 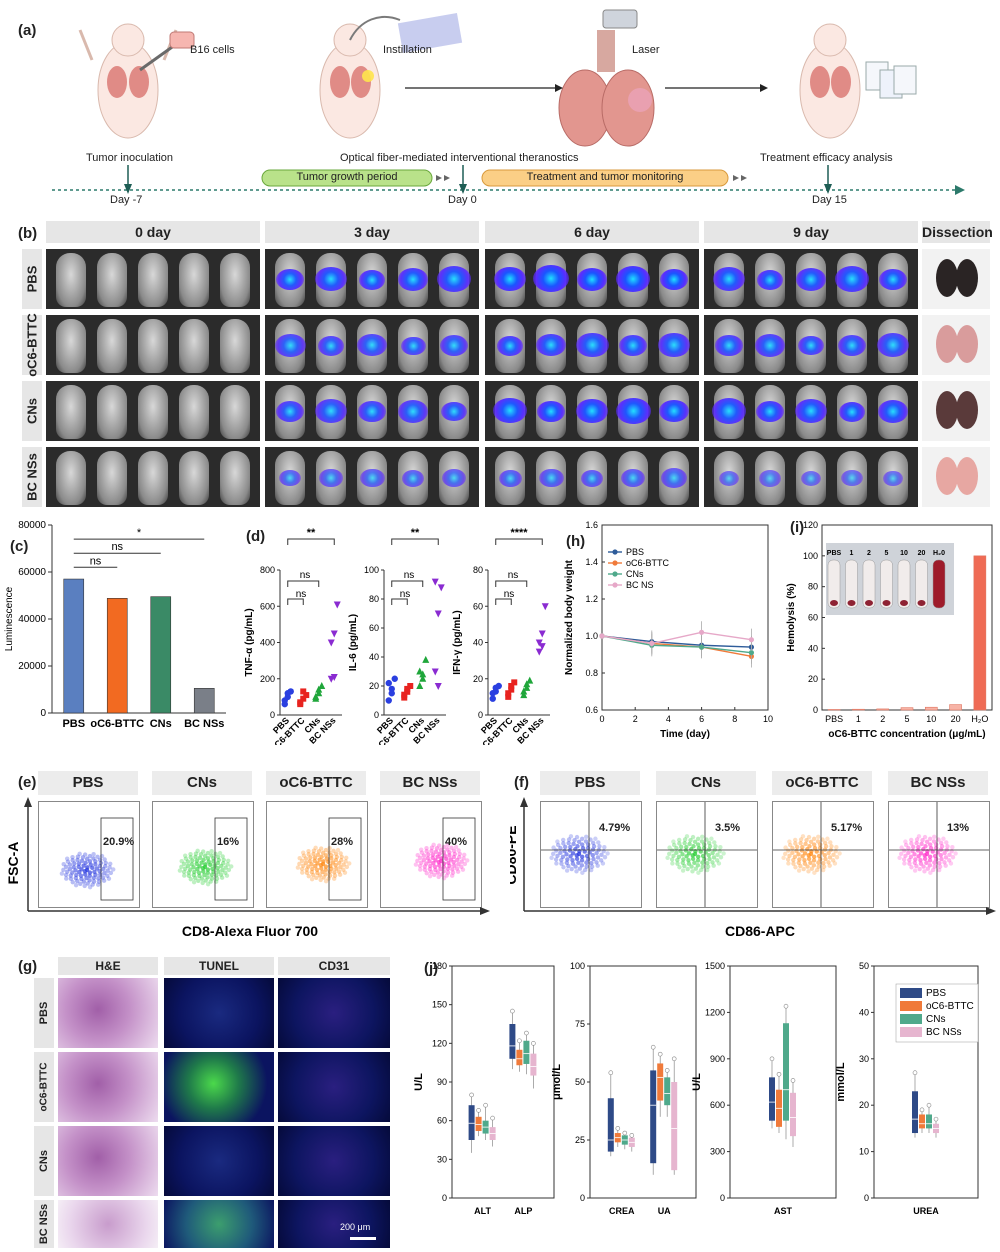 I want to click on y-tick-label: 20, so click(x=374, y=686).